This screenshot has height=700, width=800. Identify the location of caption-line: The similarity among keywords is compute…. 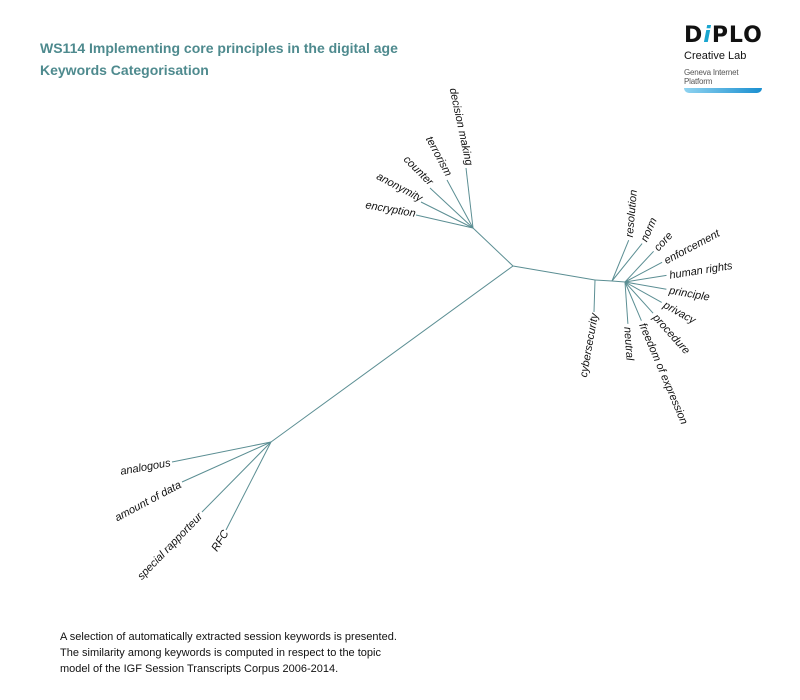
(220, 653).